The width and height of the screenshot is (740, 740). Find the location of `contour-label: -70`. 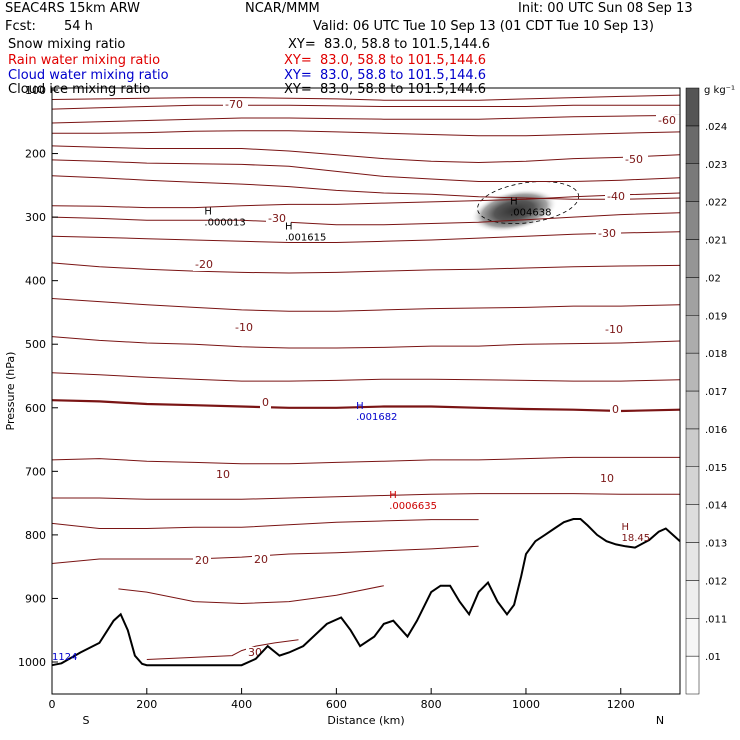

contour-label: -70 is located at coordinates (234, 104).